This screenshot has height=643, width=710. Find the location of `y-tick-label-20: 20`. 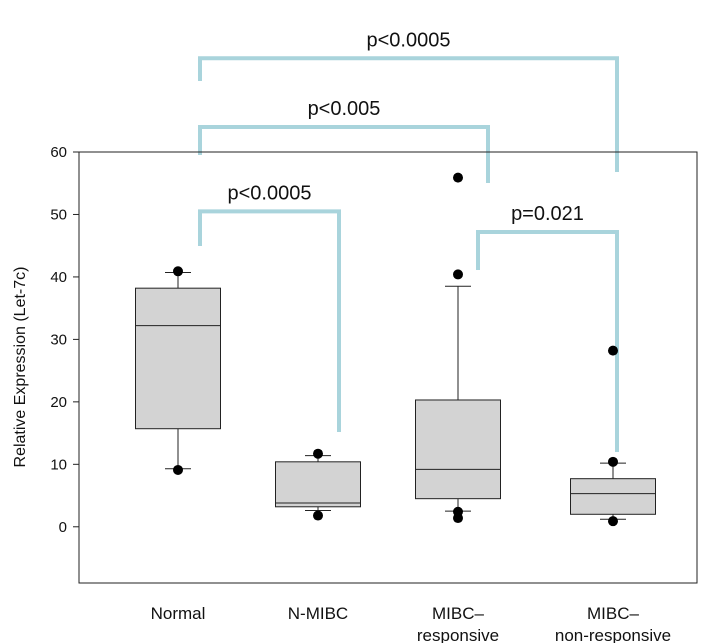

y-tick-label-20: 20 is located at coordinates (58, 402).